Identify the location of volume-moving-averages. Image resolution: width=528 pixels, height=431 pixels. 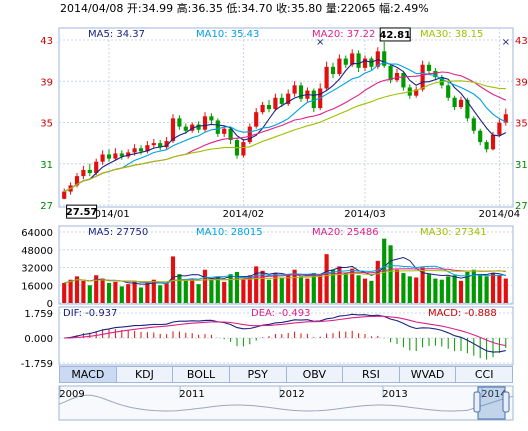
(285, 270).